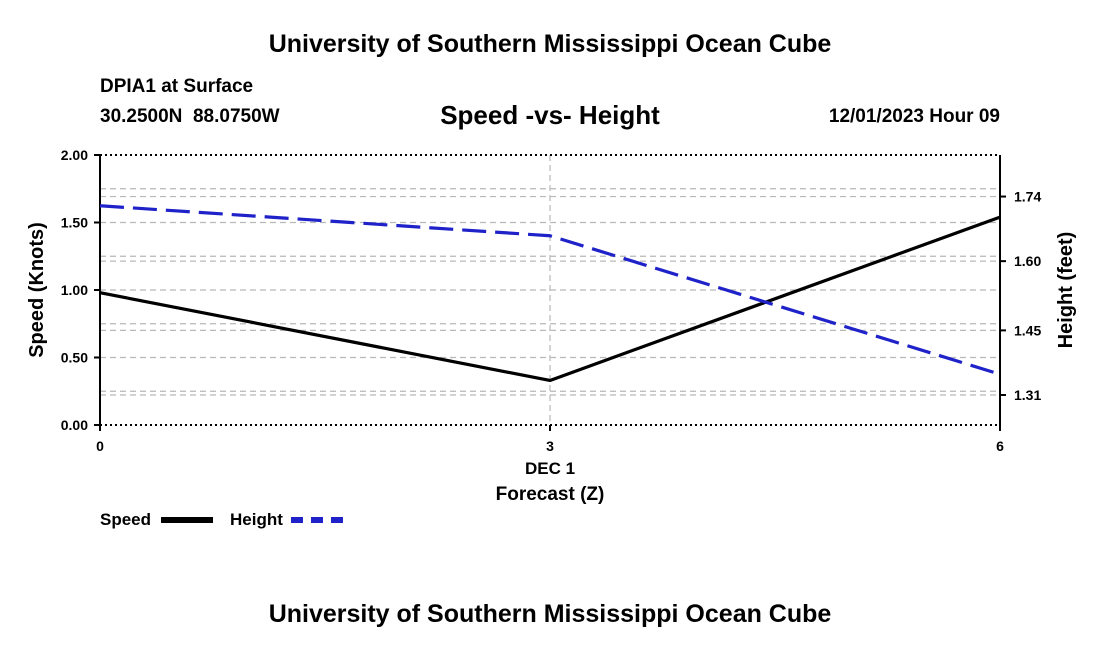 The height and width of the screenshot is (650, 1100). What do you see at coordinates (126, 519) in the screenshot?
I see `legend-speed-label: Speed` at bounding box center [126, 519].